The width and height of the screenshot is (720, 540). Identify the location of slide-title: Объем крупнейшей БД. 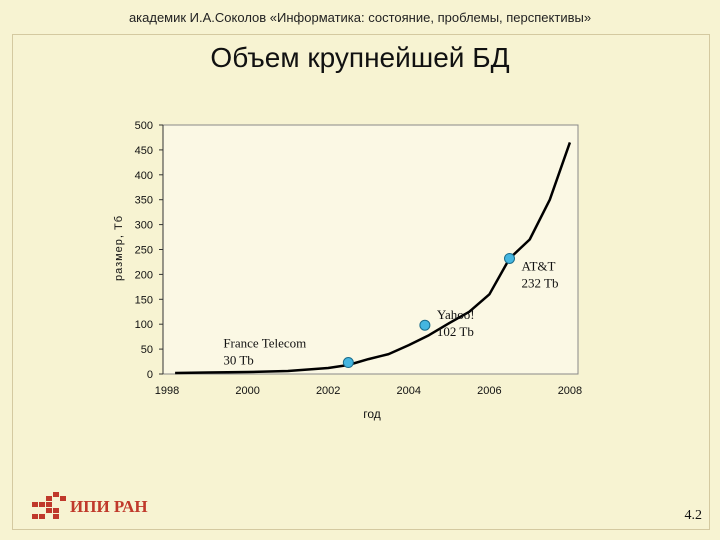
(360, 57).